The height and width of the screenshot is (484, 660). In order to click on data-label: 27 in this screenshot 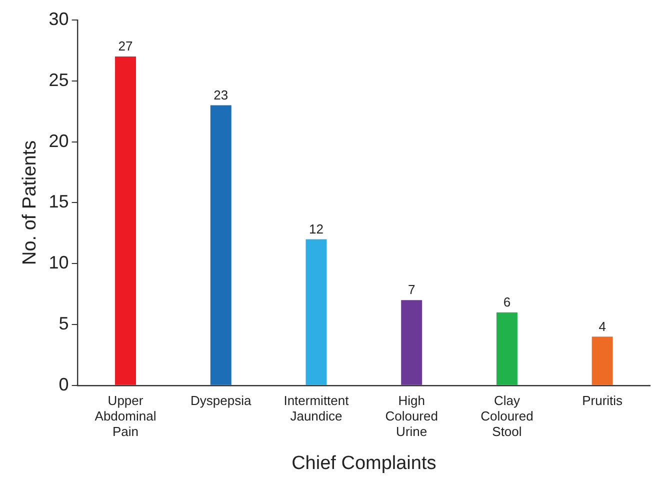, I will do `click(125, 46)`.